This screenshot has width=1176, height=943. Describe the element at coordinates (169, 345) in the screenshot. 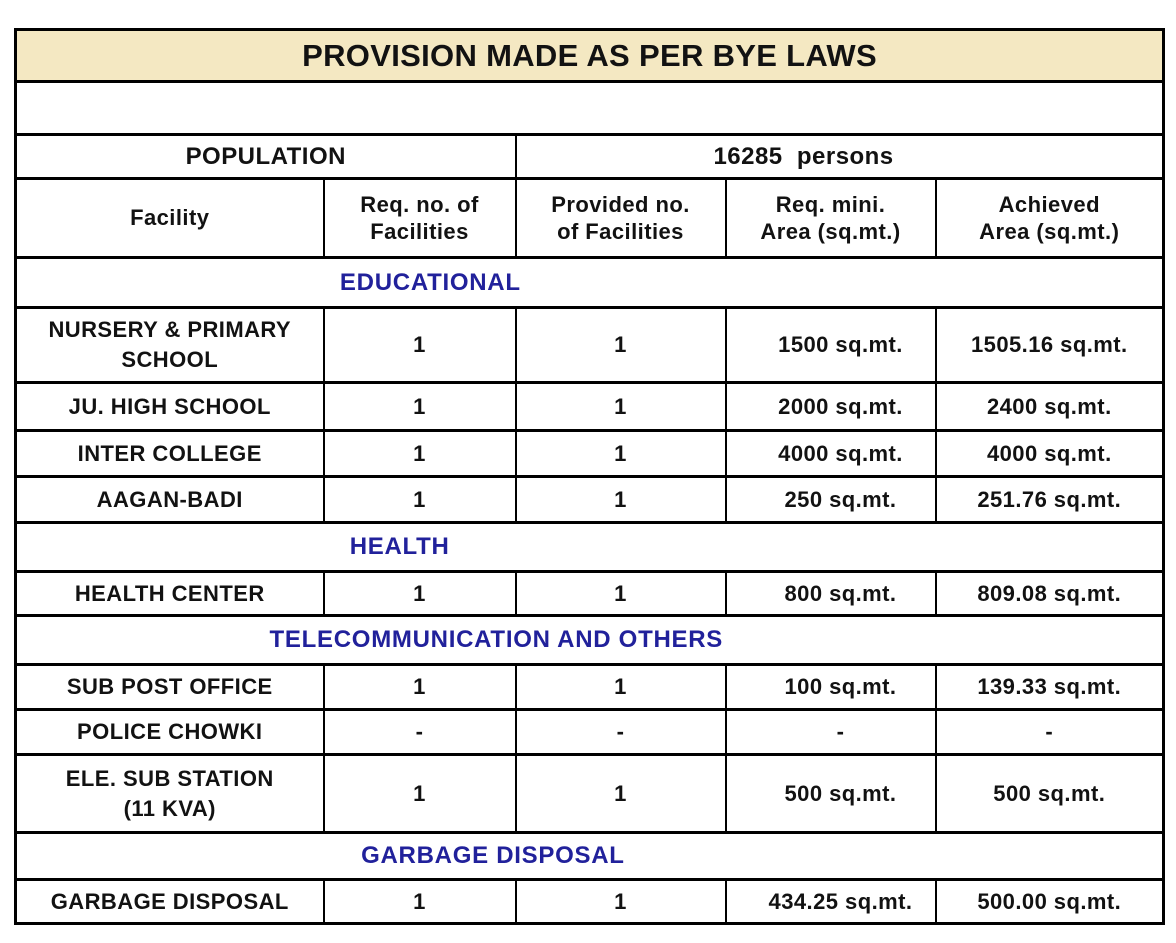

I see `facility-cell: NURSERY & PRIMARY SCHOOL` at that location.